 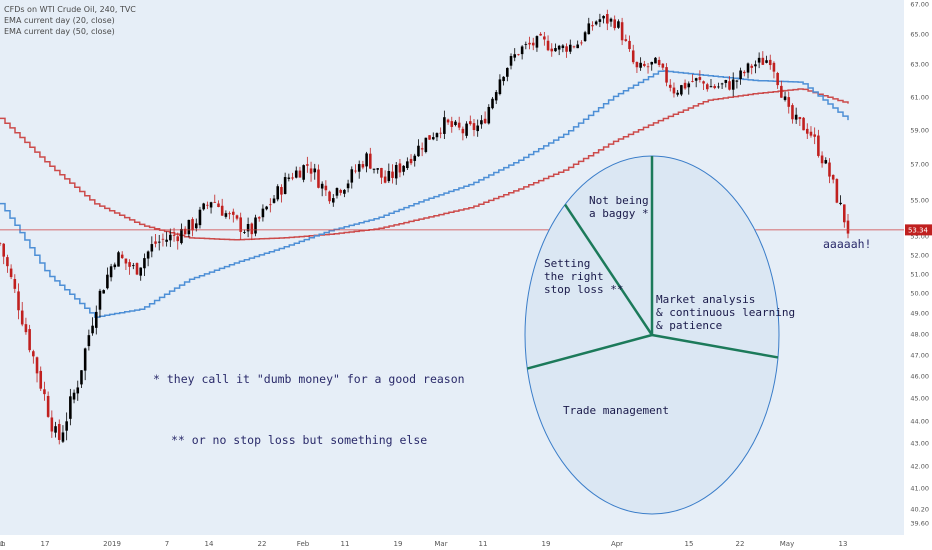 What do you see at coordinates (919, 489) in the screenshot?
I see `y-tick-label: 41.00` at bounding box center [919, 489].